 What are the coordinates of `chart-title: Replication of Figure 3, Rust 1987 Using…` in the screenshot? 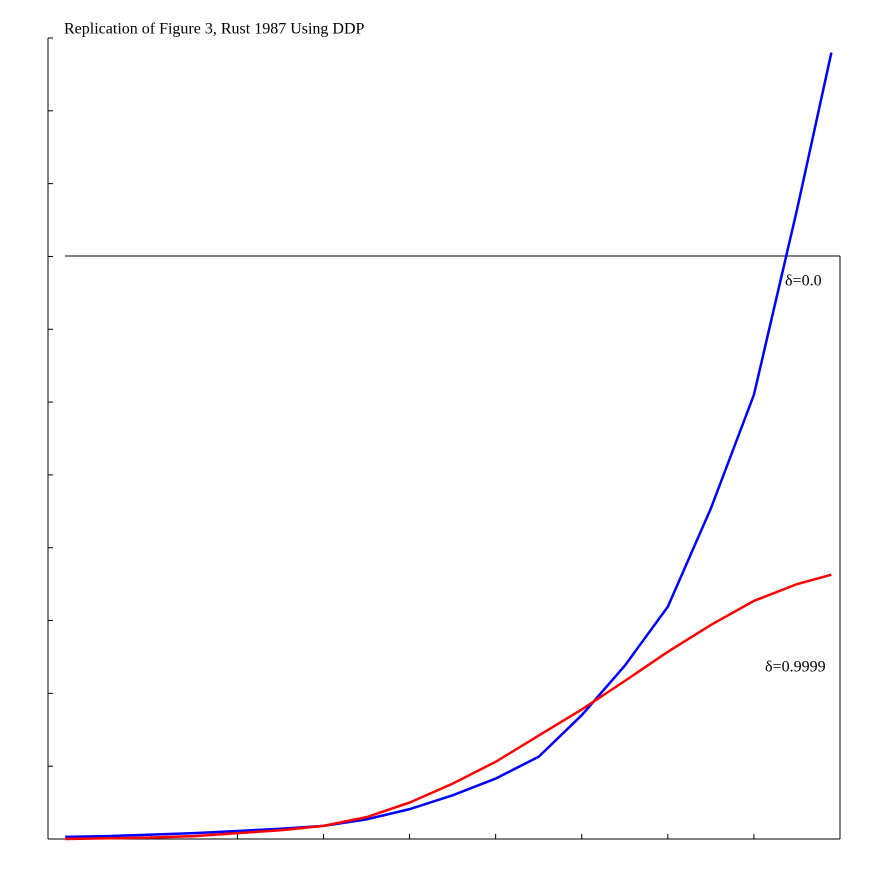 It's located at (214, 29).